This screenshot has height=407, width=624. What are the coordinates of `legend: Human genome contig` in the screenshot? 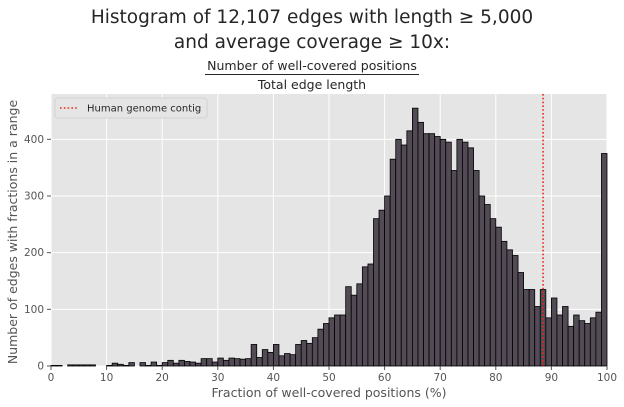 It's located at (131, 108).